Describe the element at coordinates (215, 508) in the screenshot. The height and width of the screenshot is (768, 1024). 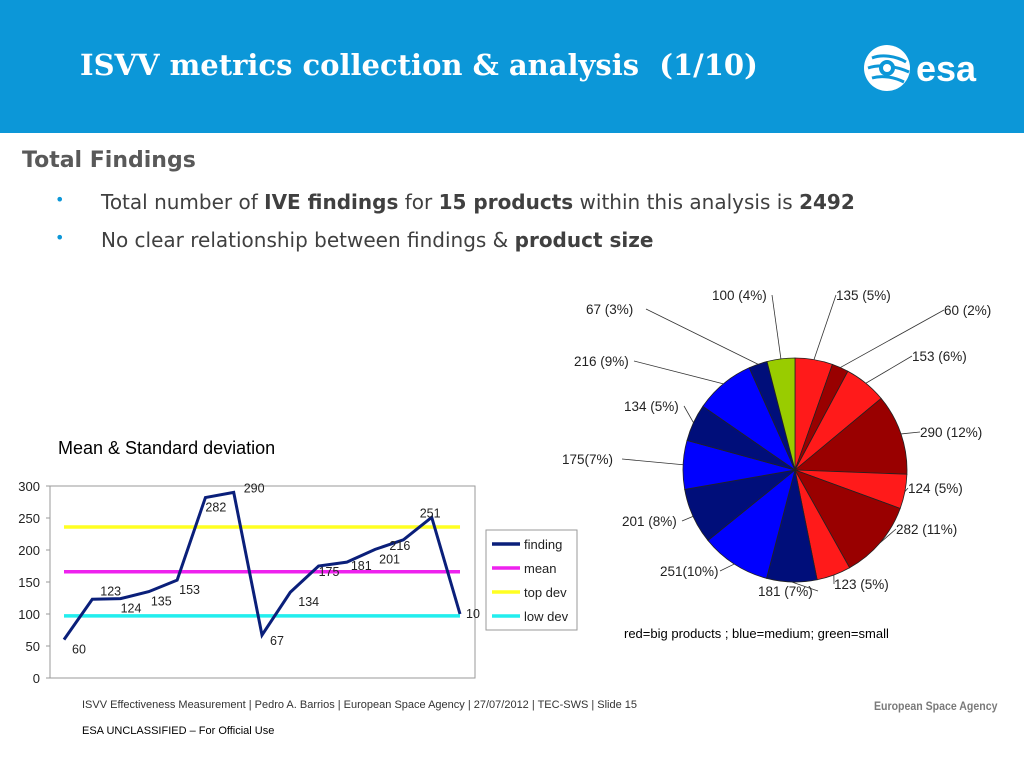
I see `data-label: 282` at that location.